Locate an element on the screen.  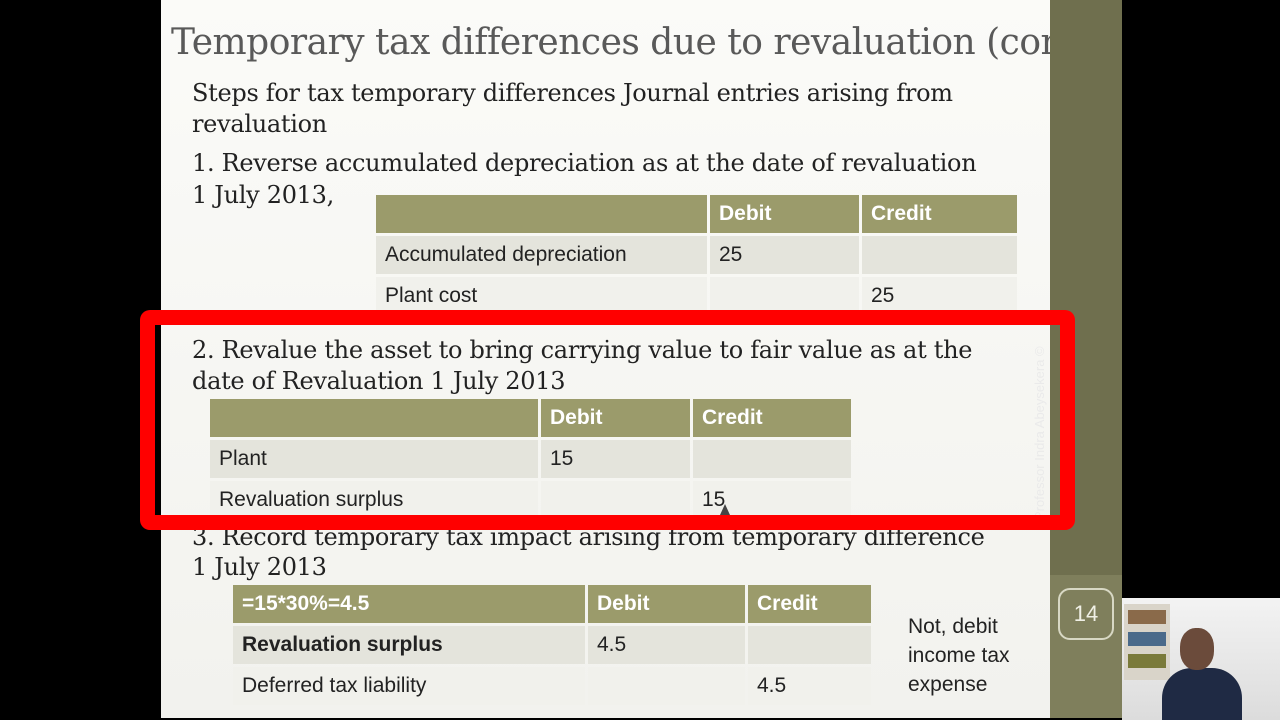
credit-cell: 25 is located at coordinates (939, 296).